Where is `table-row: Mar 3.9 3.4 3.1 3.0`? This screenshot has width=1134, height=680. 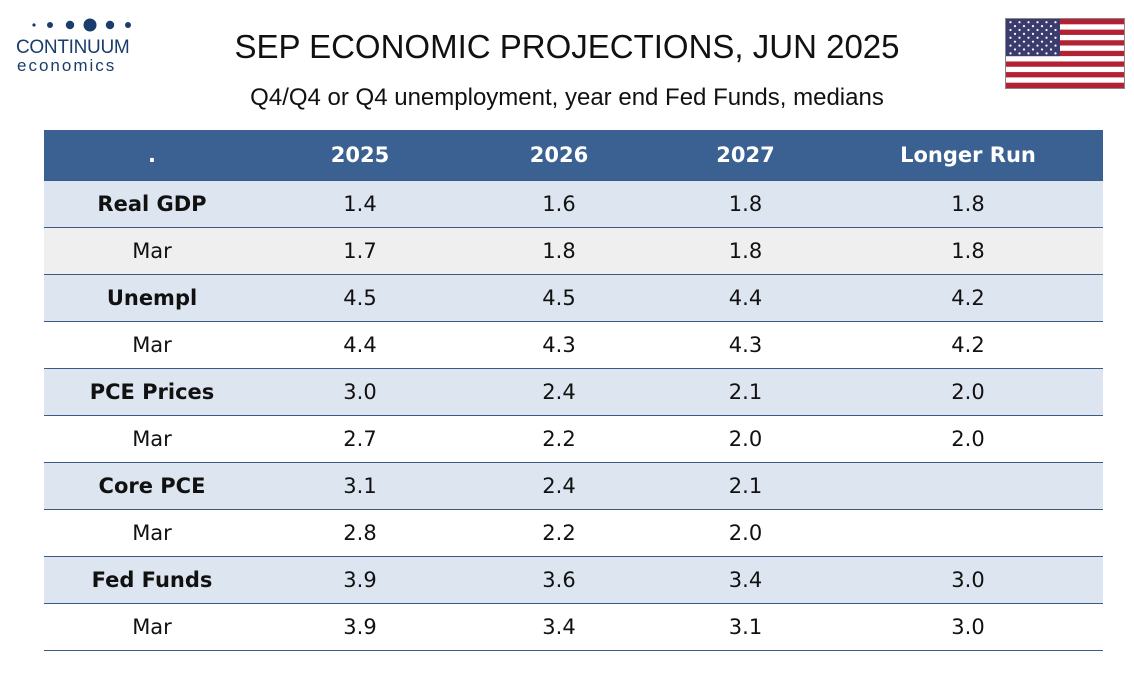
table-row: Mar 3.9 3.4 3.1 3.0 is located at coordinates (573, 627).